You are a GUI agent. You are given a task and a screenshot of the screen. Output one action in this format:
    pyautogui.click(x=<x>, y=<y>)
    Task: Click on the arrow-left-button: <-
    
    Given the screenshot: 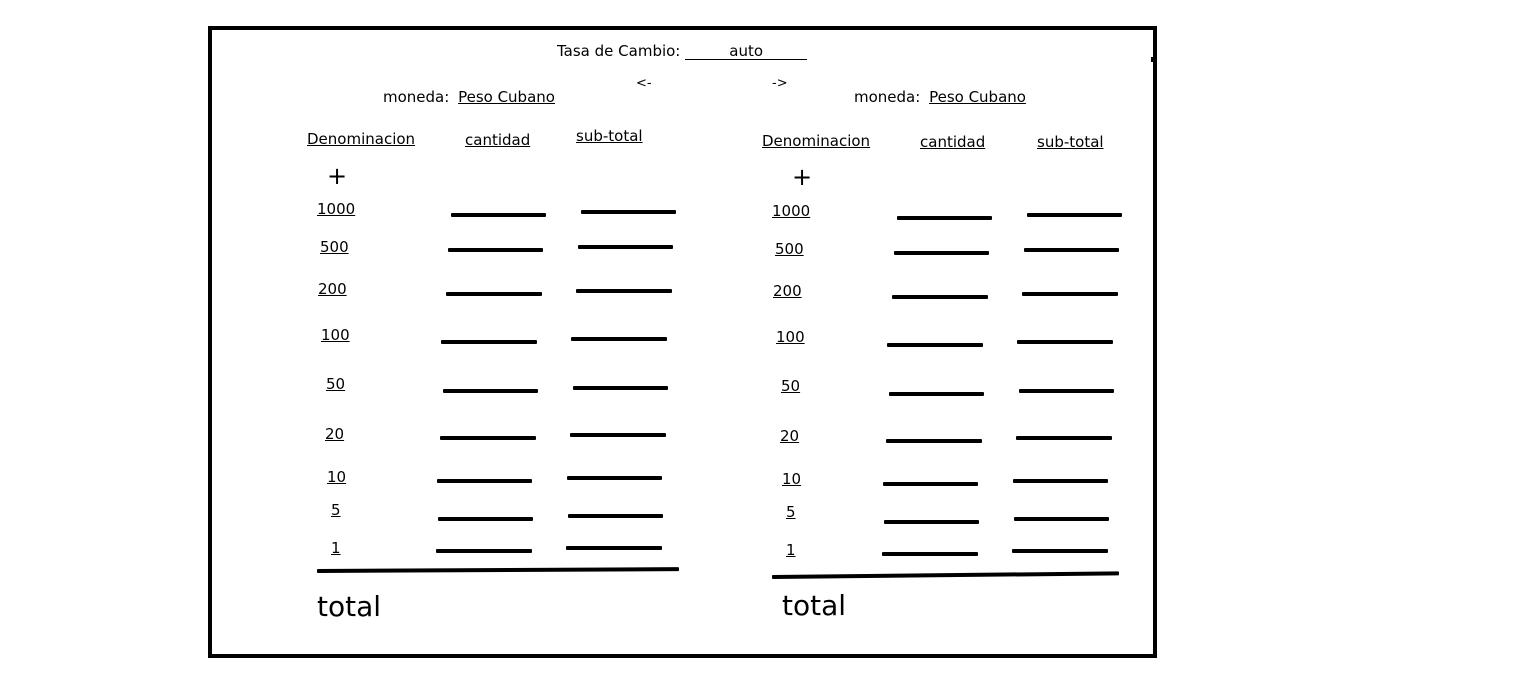 What is the action you would take?
    pyautogui.click(x=644, y=83)
    